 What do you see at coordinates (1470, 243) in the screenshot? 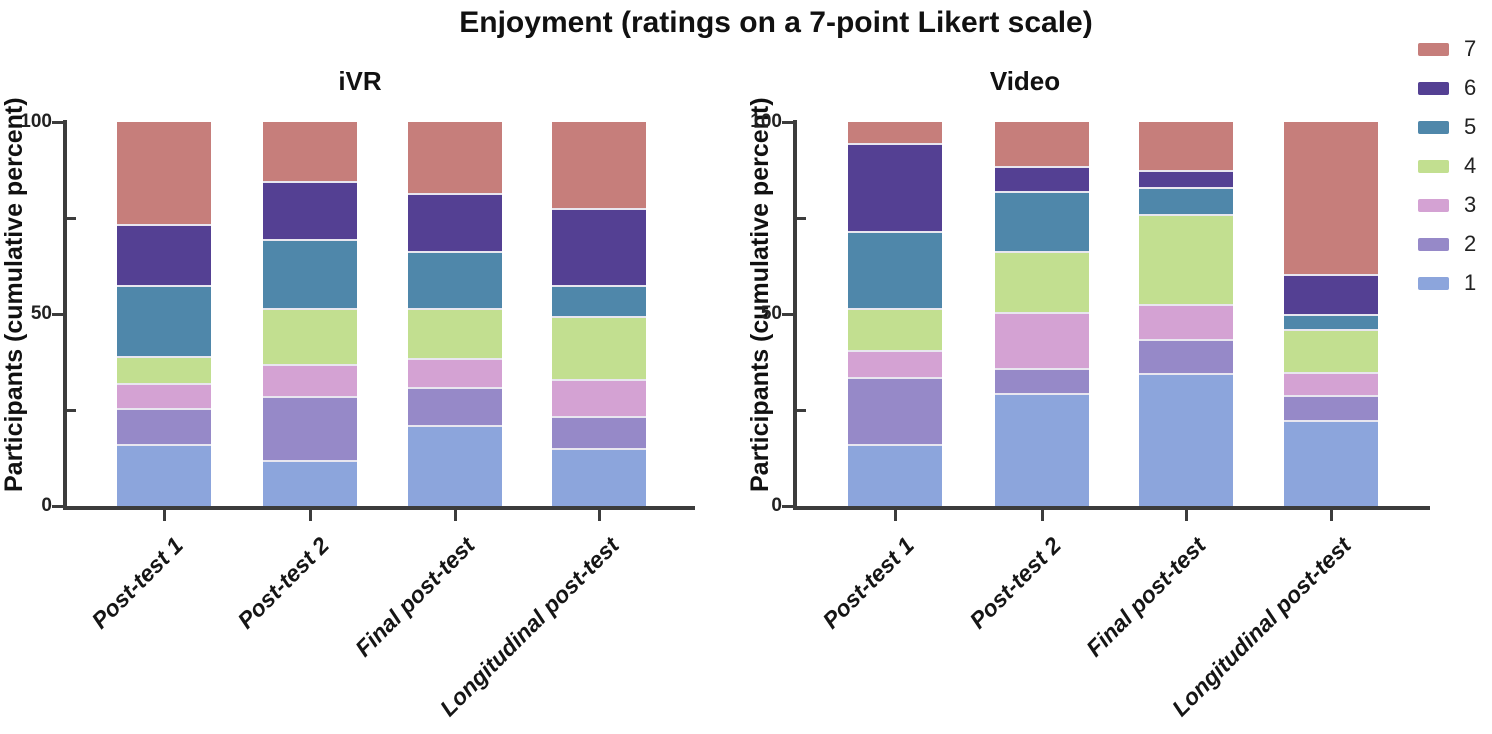
I see `legend-label: 2` at bounding box center [1470, 243].